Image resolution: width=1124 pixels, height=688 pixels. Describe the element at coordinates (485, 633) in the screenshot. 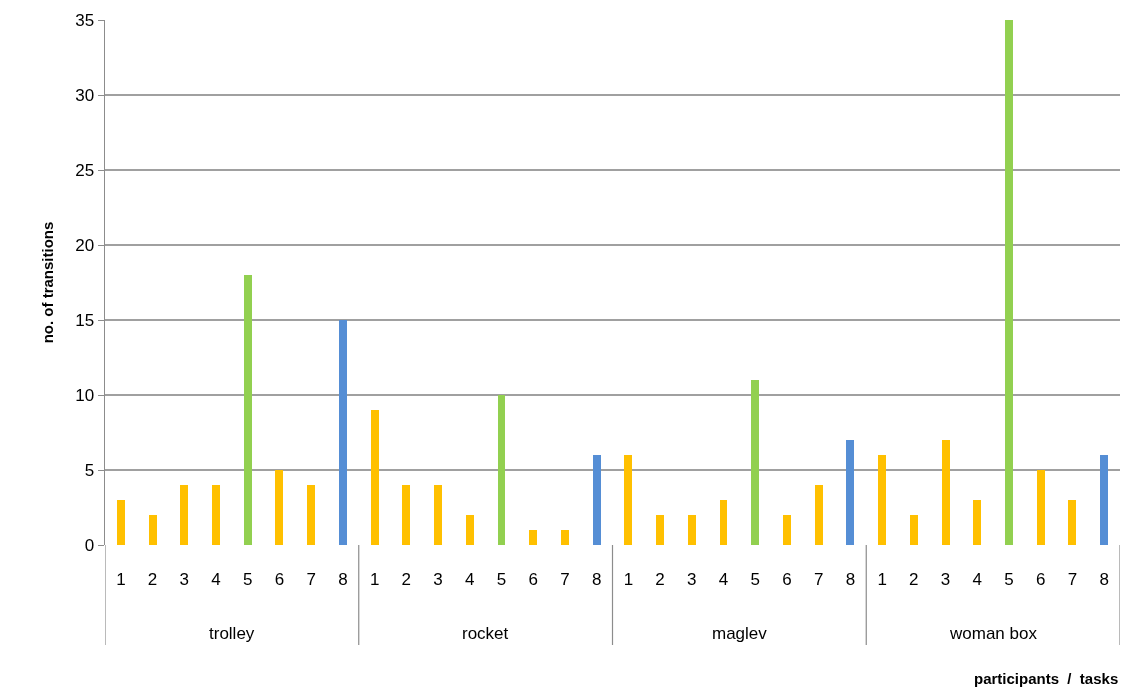

I see `text: rocket` at that location.